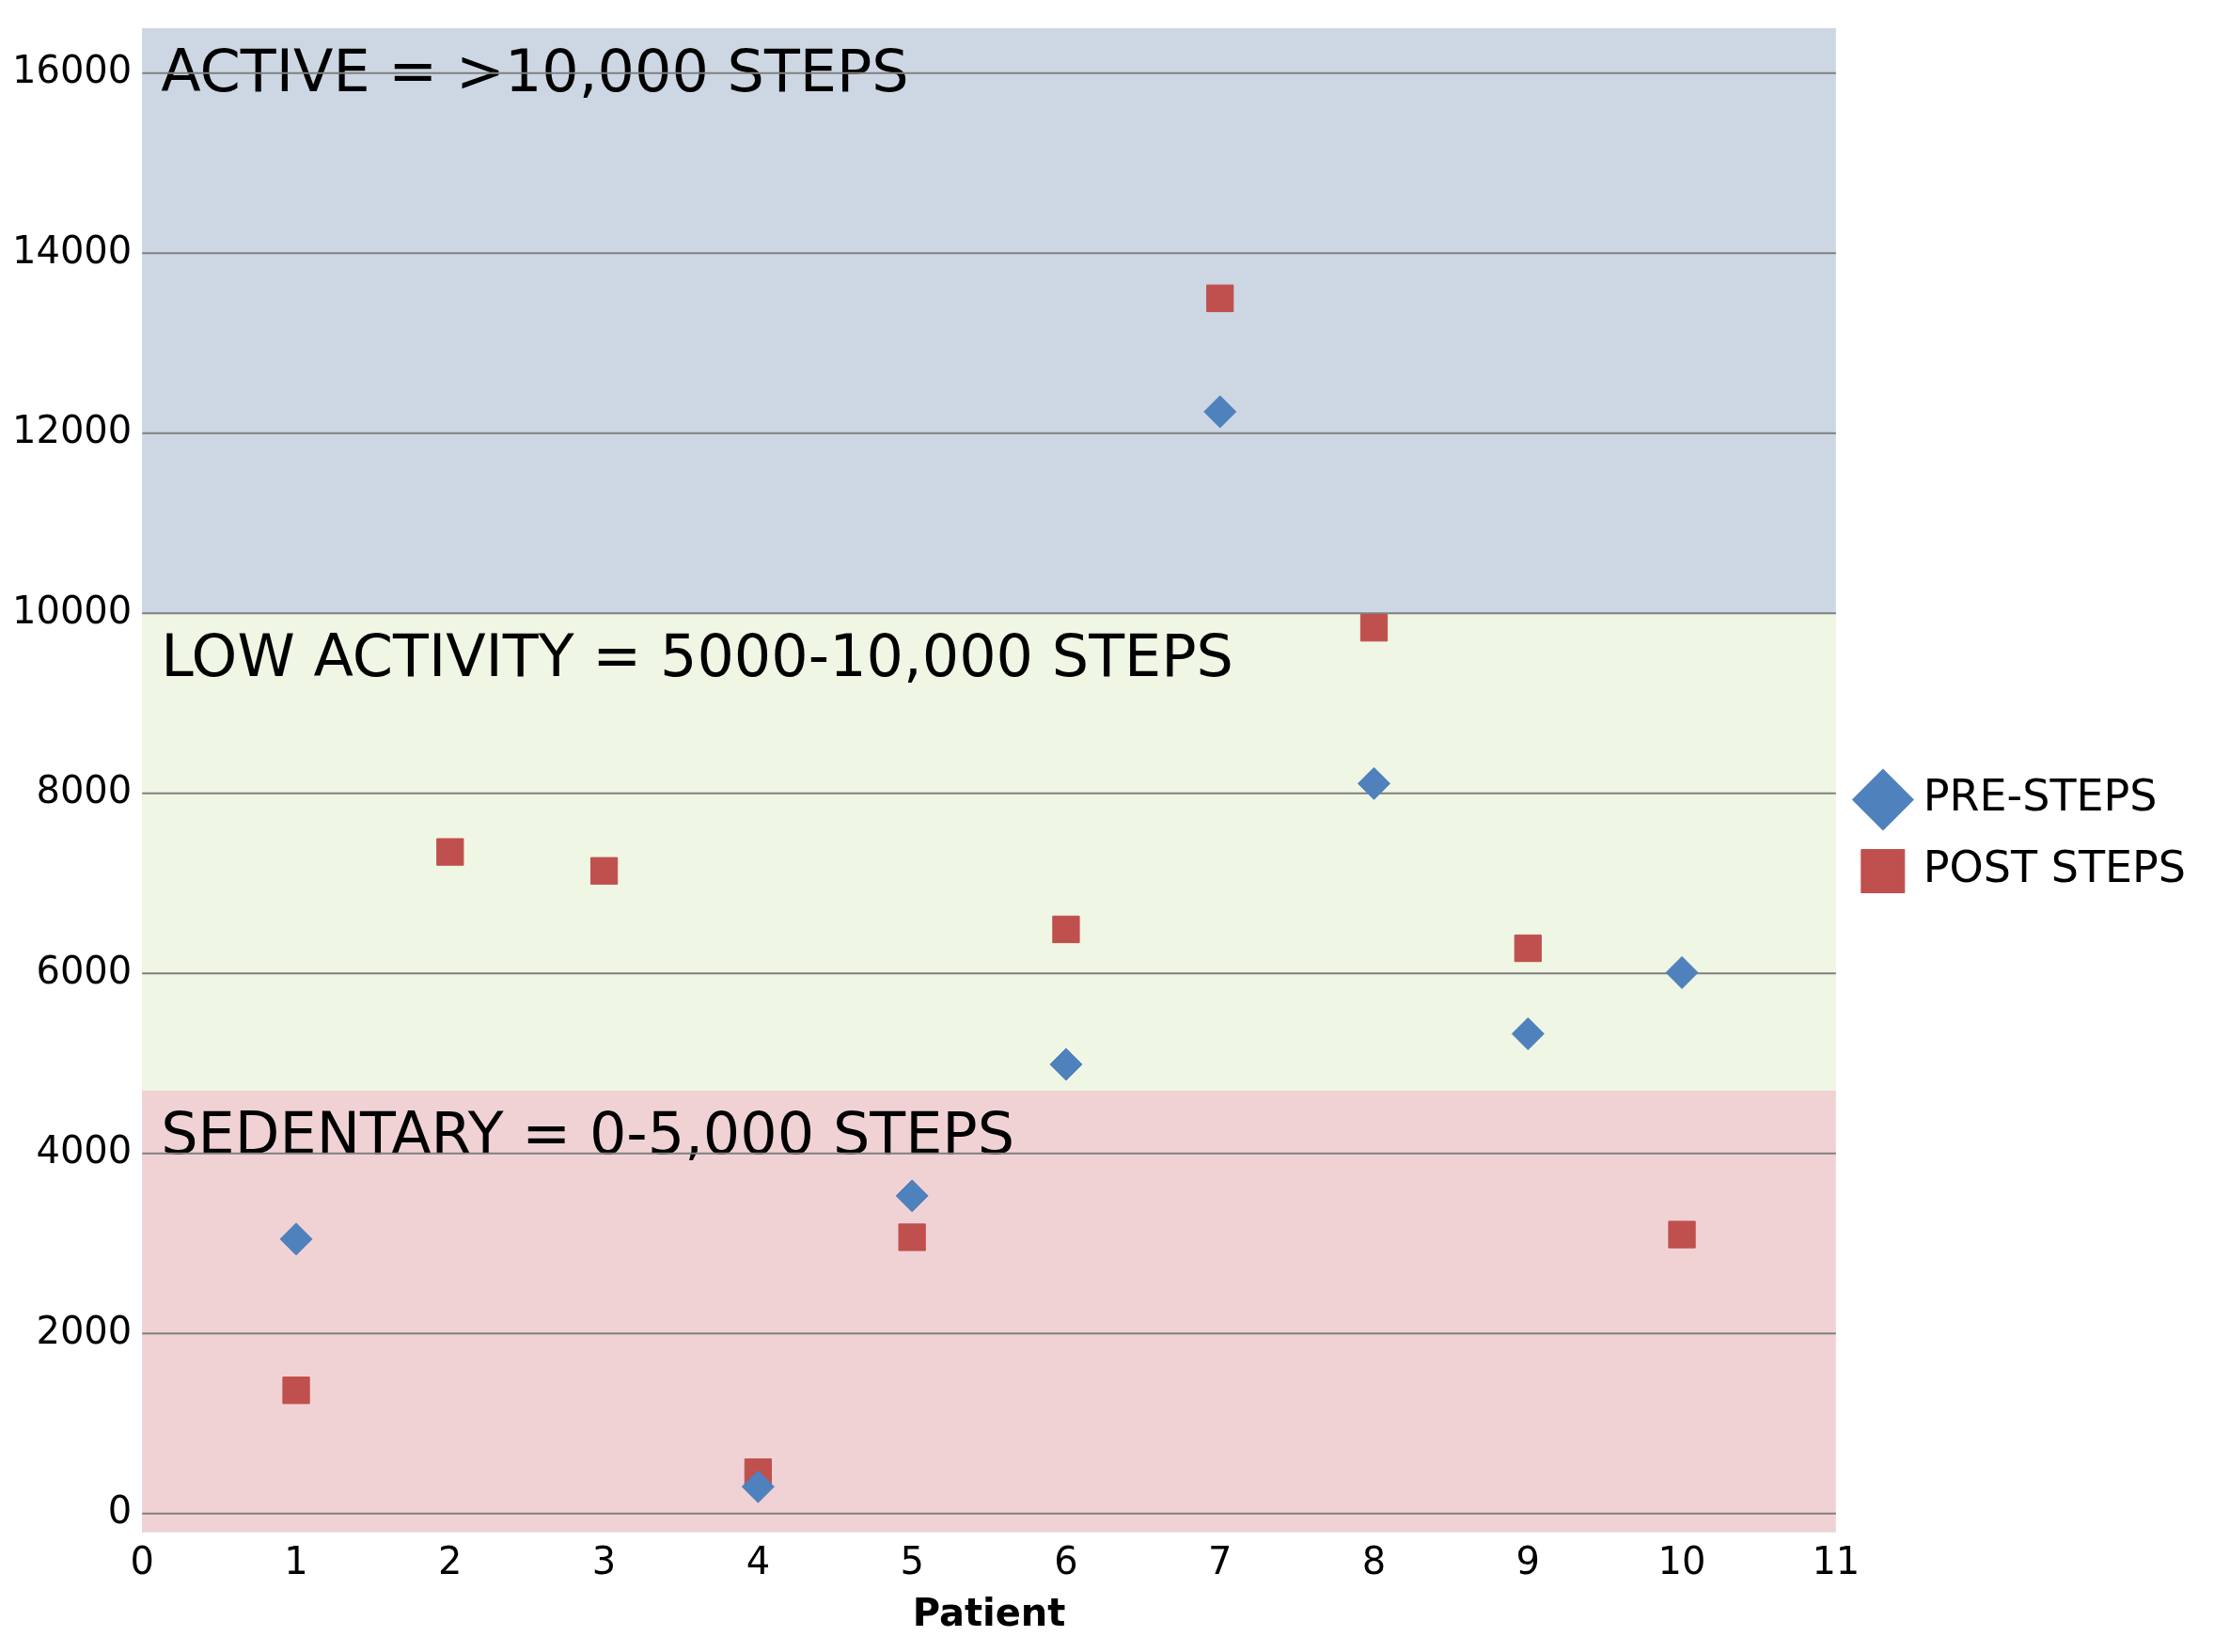  What do you see at coordinates (2041, 796) in the screenshot?
I see `legend-label: PRE-STEPS` at bounding box center [2041, 796].